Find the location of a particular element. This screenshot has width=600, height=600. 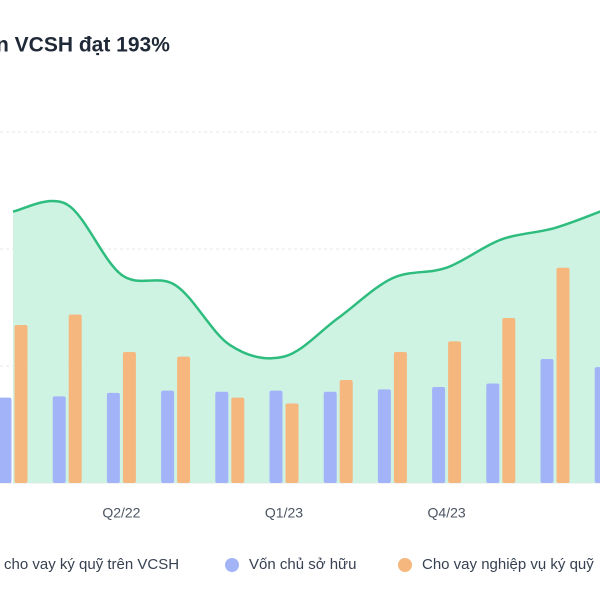

chart-title: n VCSH đạt 193% is located at coordinates (85, 45).